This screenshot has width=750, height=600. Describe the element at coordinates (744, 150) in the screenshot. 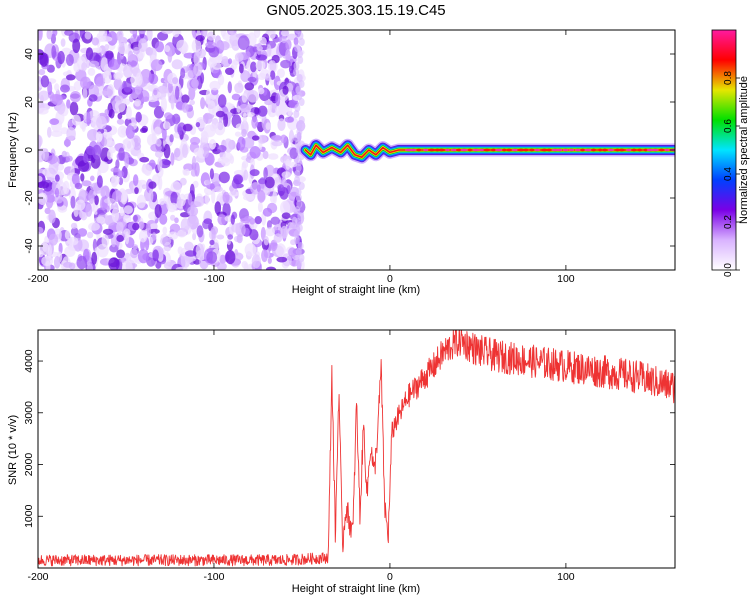

I see `colorbar-label: Normalized spectral amplitude` at that location.